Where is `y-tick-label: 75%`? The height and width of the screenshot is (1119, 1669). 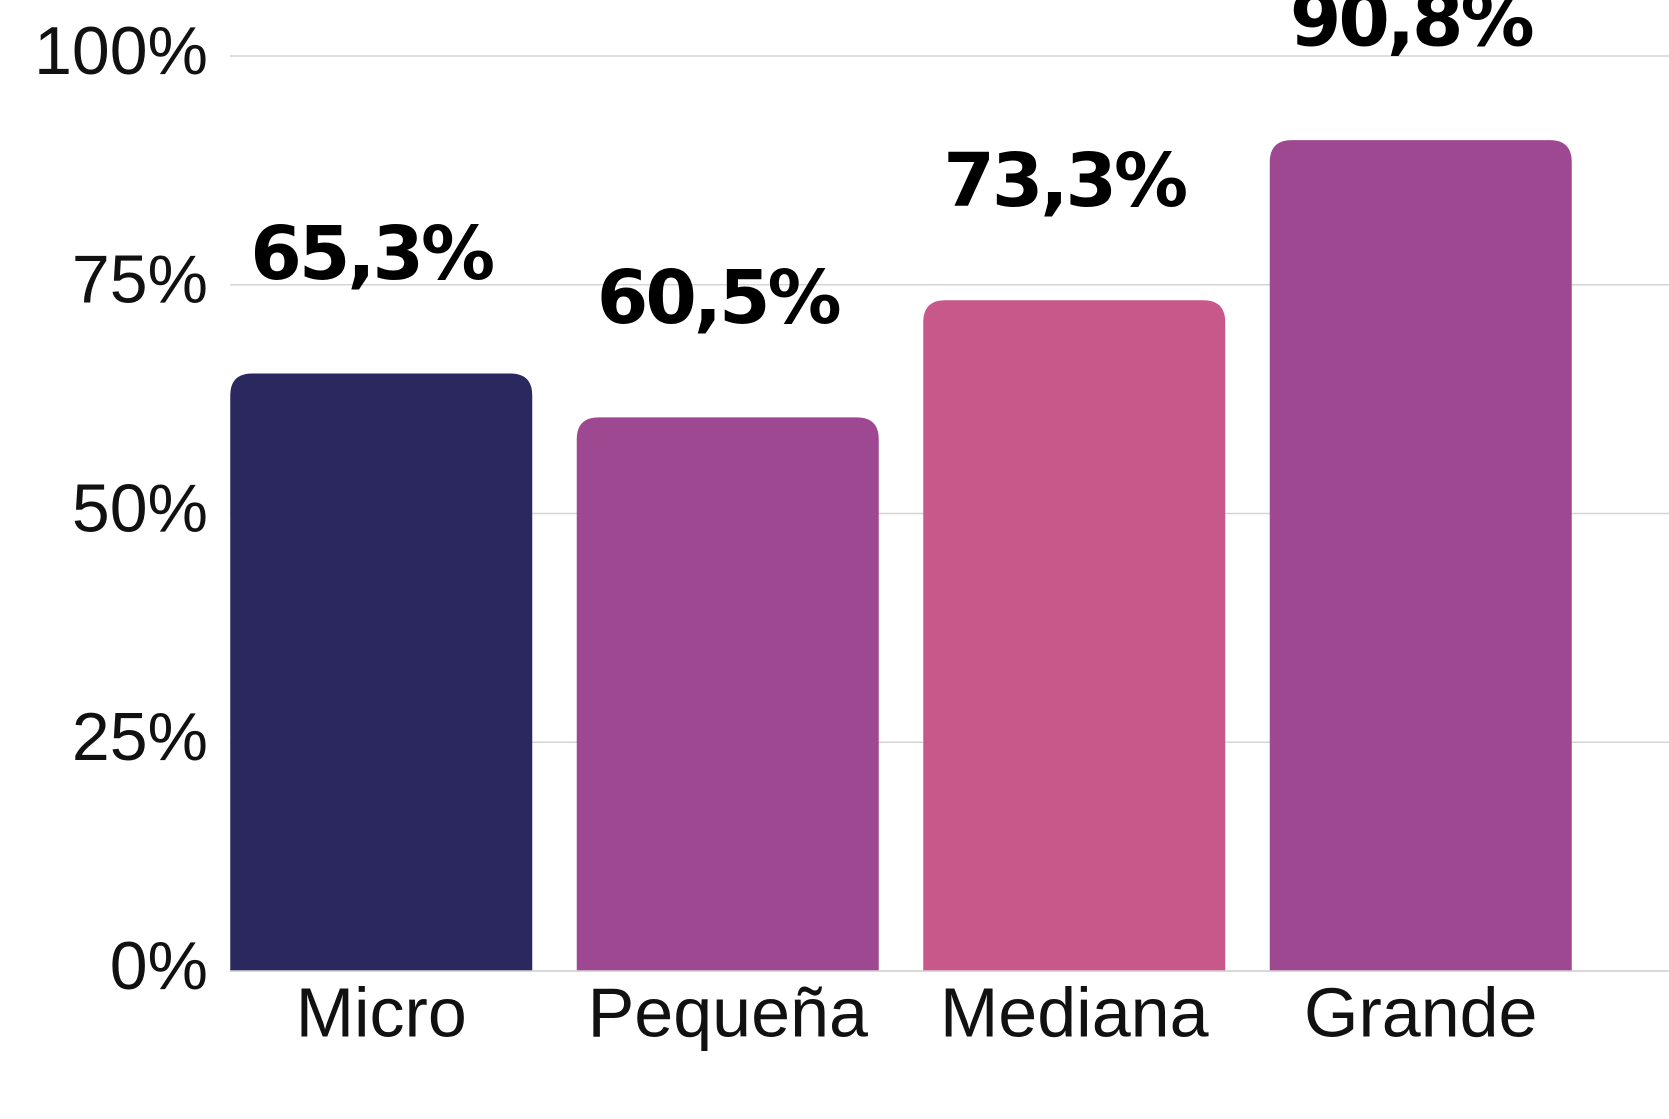 y-tick-label: 75% is located at coordinates (140, 280).